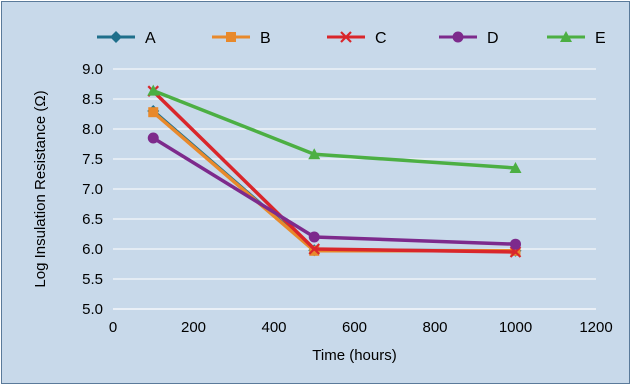 The width and height of the screenshot is (631, 385). Describe the element at coordinates (576, 38) in the screenshot. I see `legend-item-e: E` at that location.